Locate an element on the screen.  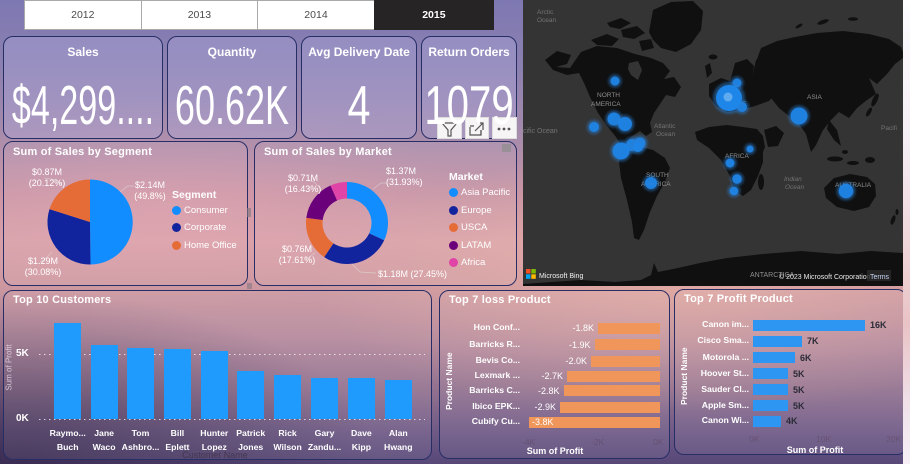
svg-text: ASIA is located at coordinates (814, 97).